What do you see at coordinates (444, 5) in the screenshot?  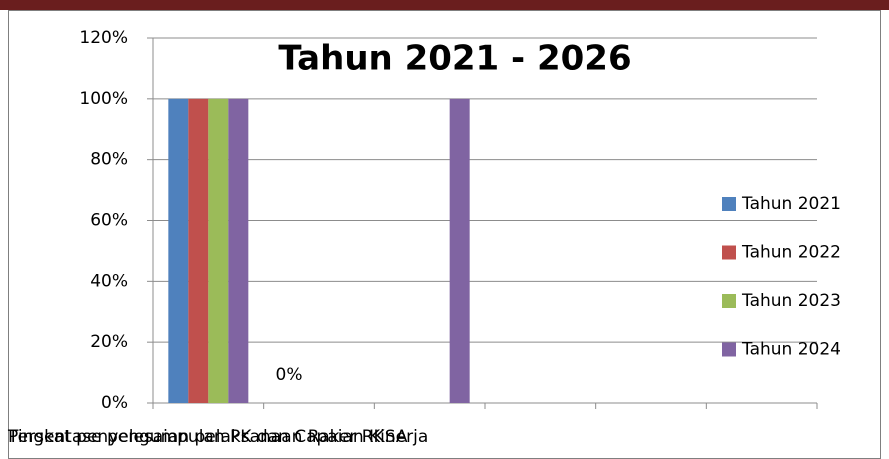 I see `top-band` at bounding box center [444, 5].